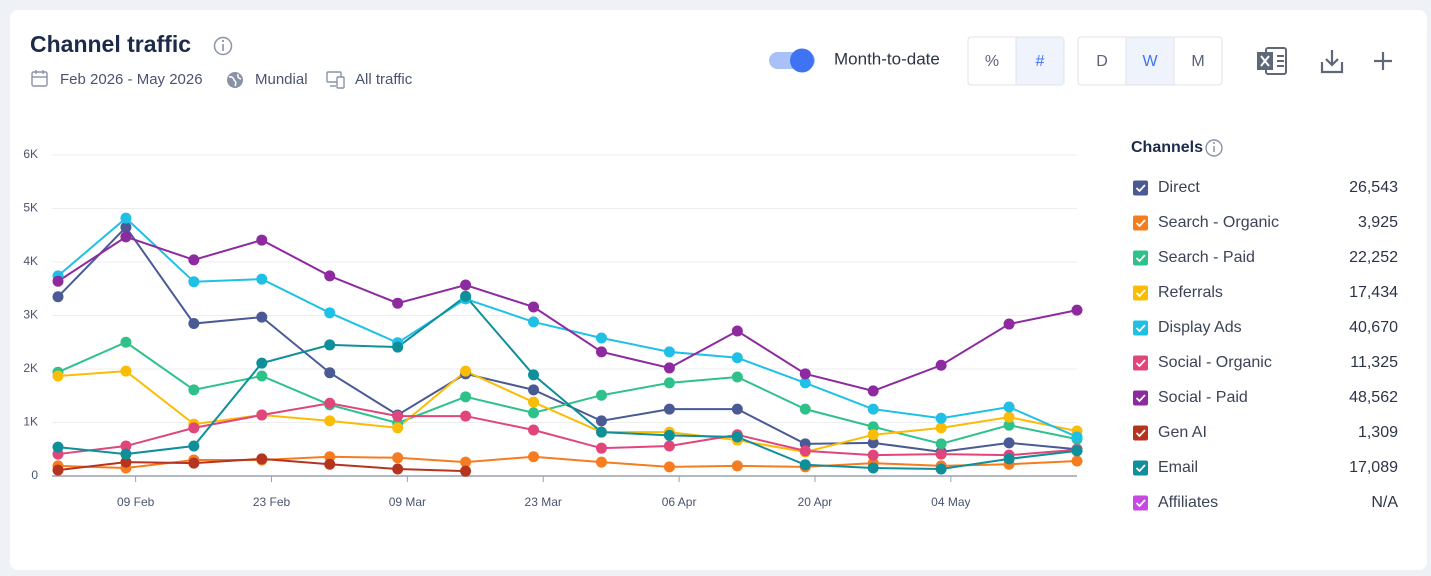 This screenshot has height=576, width=1431. Describe the element at coordinates (1150, 61) in the screenshot. I see `granularity-button: W` at that location.